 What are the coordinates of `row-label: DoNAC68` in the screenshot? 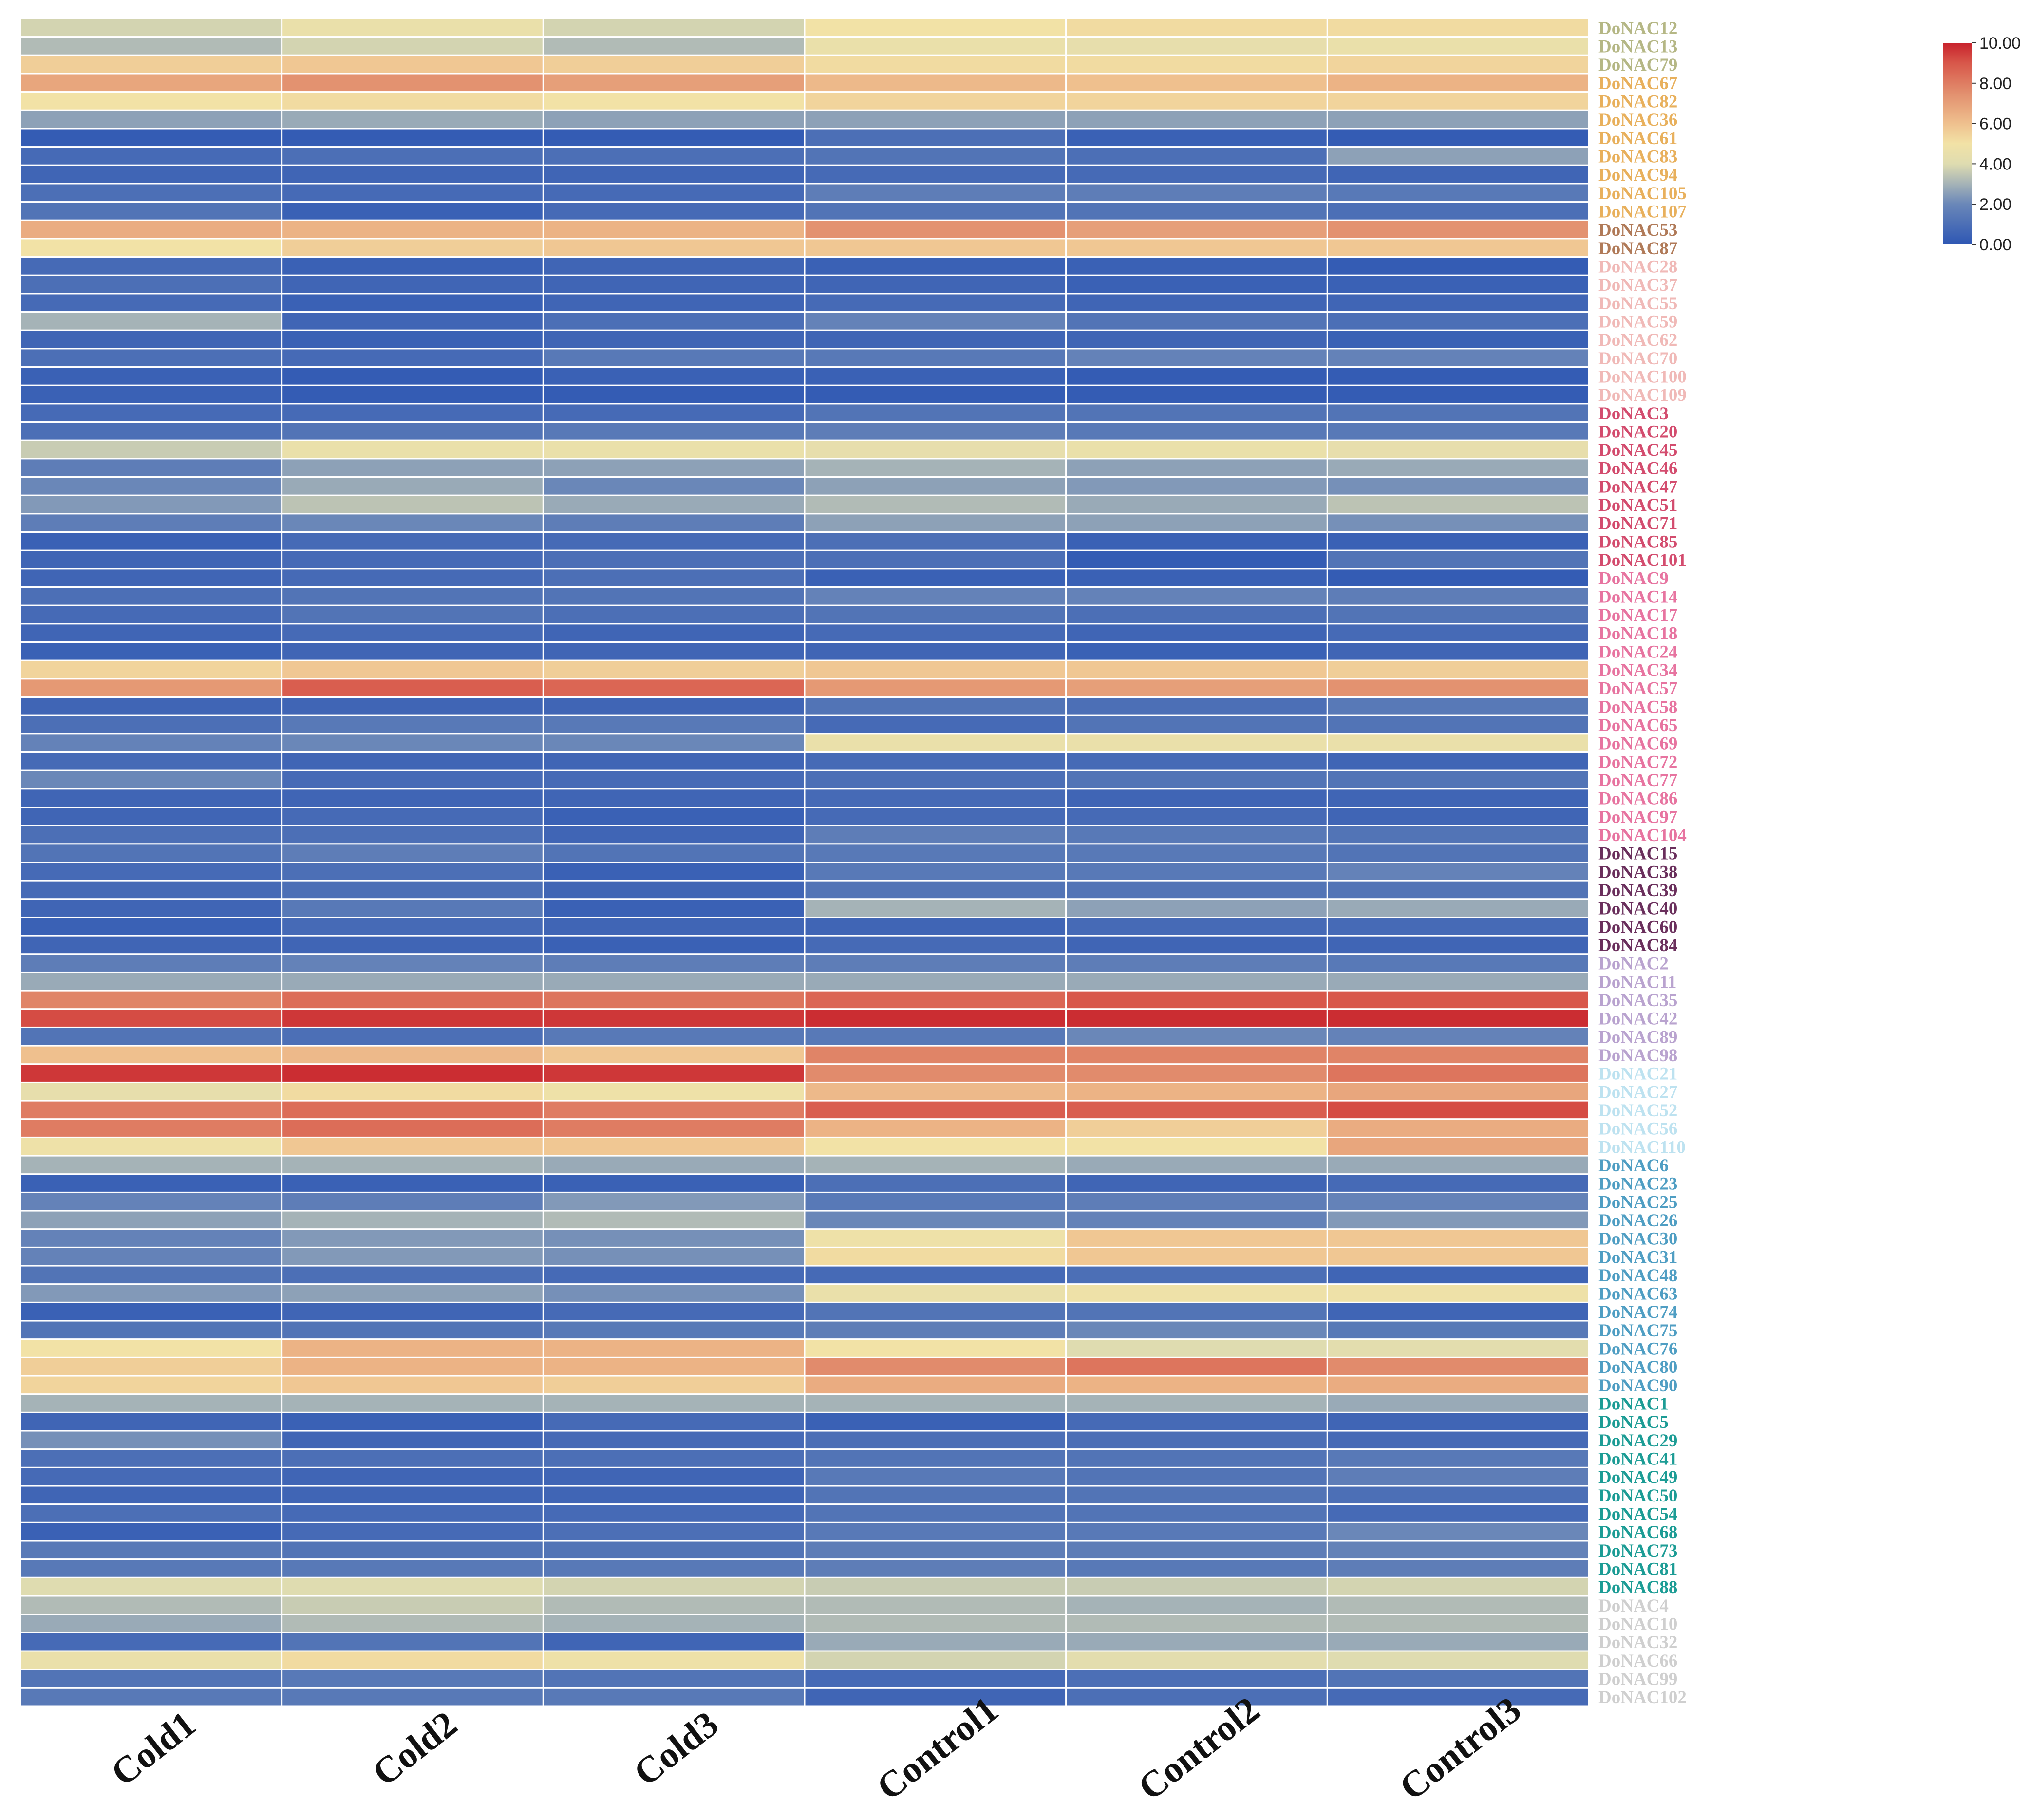 It's located at (1637, 1532).